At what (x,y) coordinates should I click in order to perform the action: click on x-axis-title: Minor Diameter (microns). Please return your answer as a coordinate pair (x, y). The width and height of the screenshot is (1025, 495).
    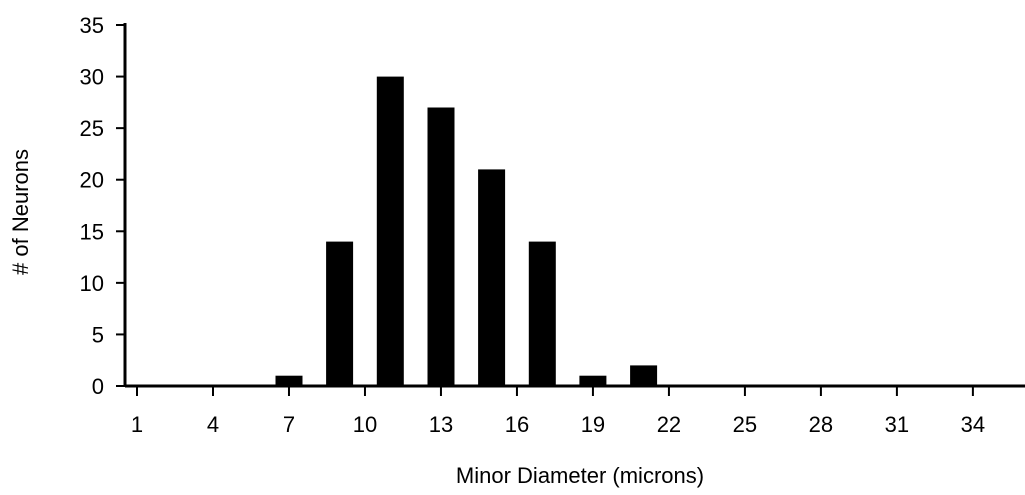
    Looking at the image, I should click on (580, 475).